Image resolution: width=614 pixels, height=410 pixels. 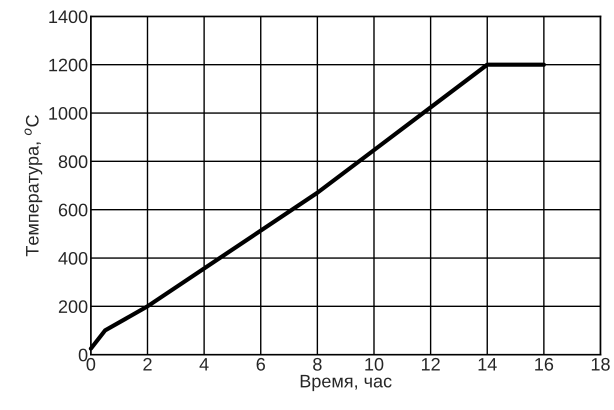 What do you see at coordinates (260, 364) in the screenshot?
I see `x-tick-label: 6` at bounding box center [260, 364].